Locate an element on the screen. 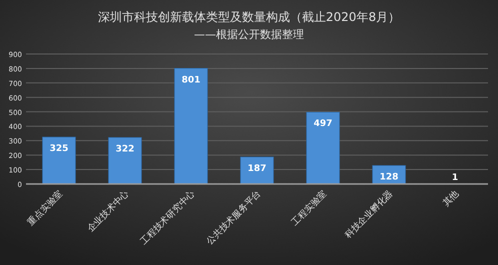 This screenshot has width=498, height=265. x-tick-label: 工程技术研究中心 is located at coordinates (168, 218).